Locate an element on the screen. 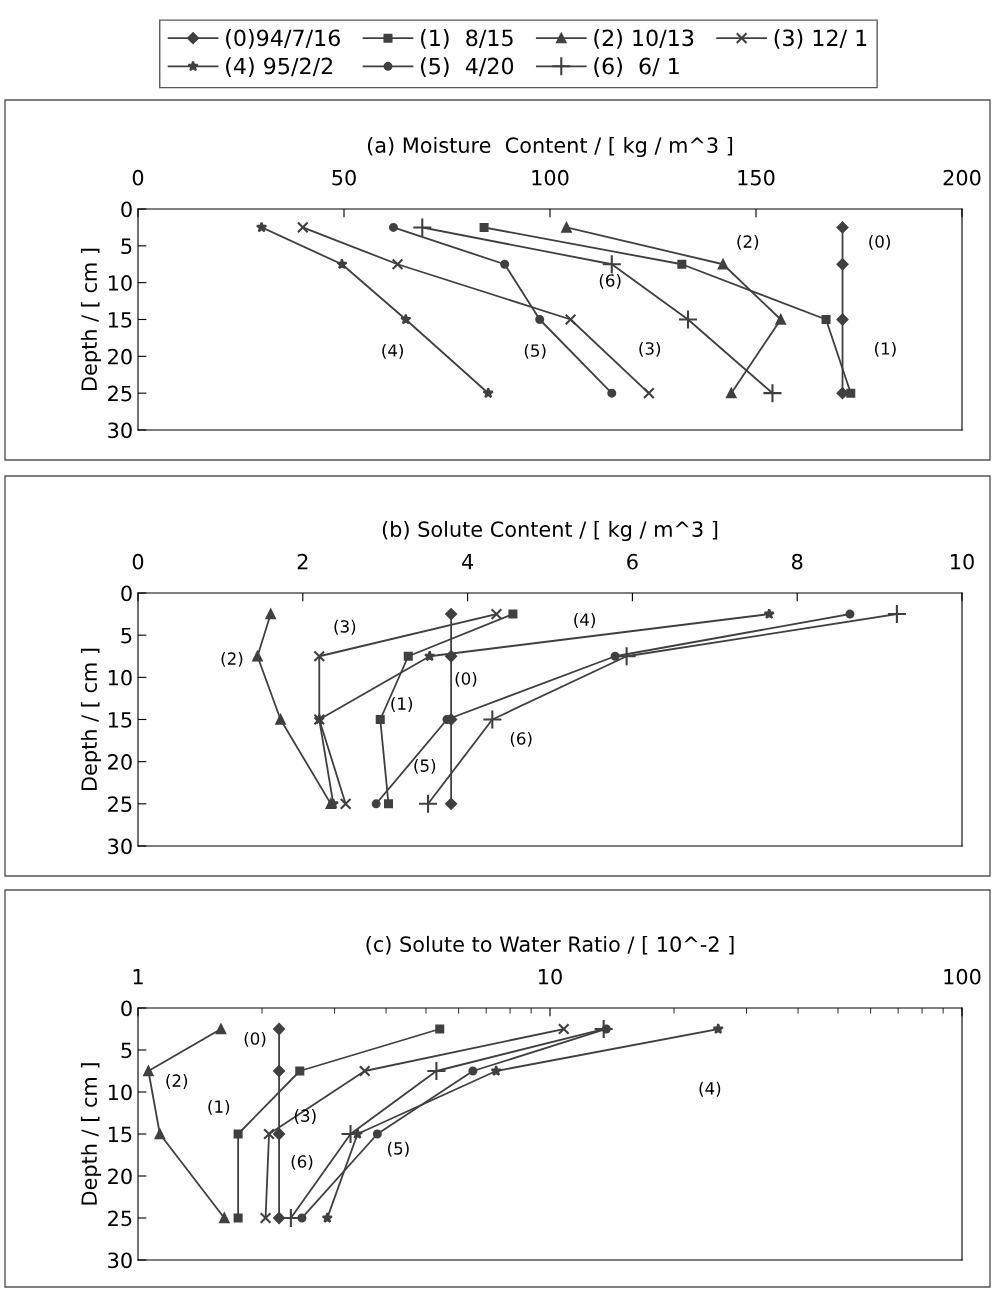 The image size is (997, 1291). legend-label: (4) 95/2/2 is located at coordinates (279, 67).